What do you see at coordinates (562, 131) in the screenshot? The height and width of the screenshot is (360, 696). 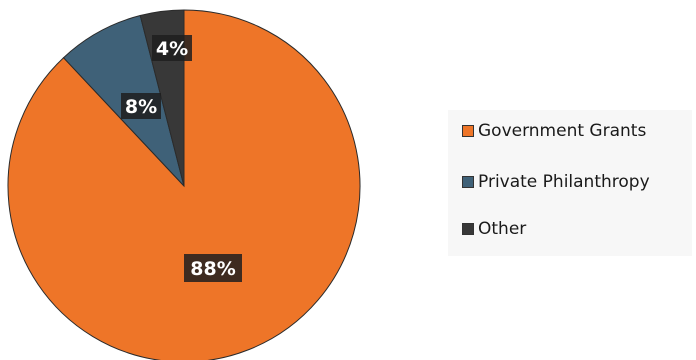 I see `legend-label-government-grants: Government Grants` at bounding box center [562, 131].